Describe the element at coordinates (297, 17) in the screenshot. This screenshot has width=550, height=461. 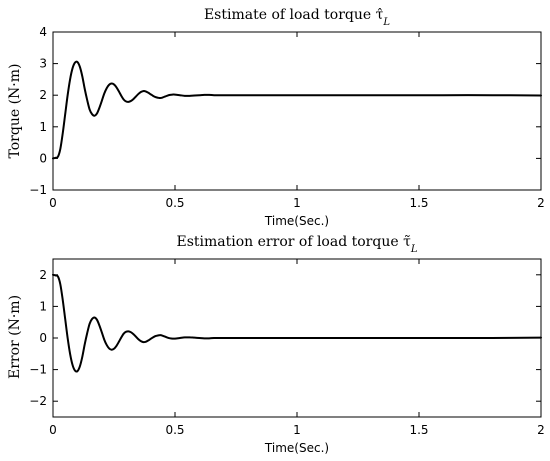
I see `top-chart-title: Estimate of load torque τ̂L` at that location.